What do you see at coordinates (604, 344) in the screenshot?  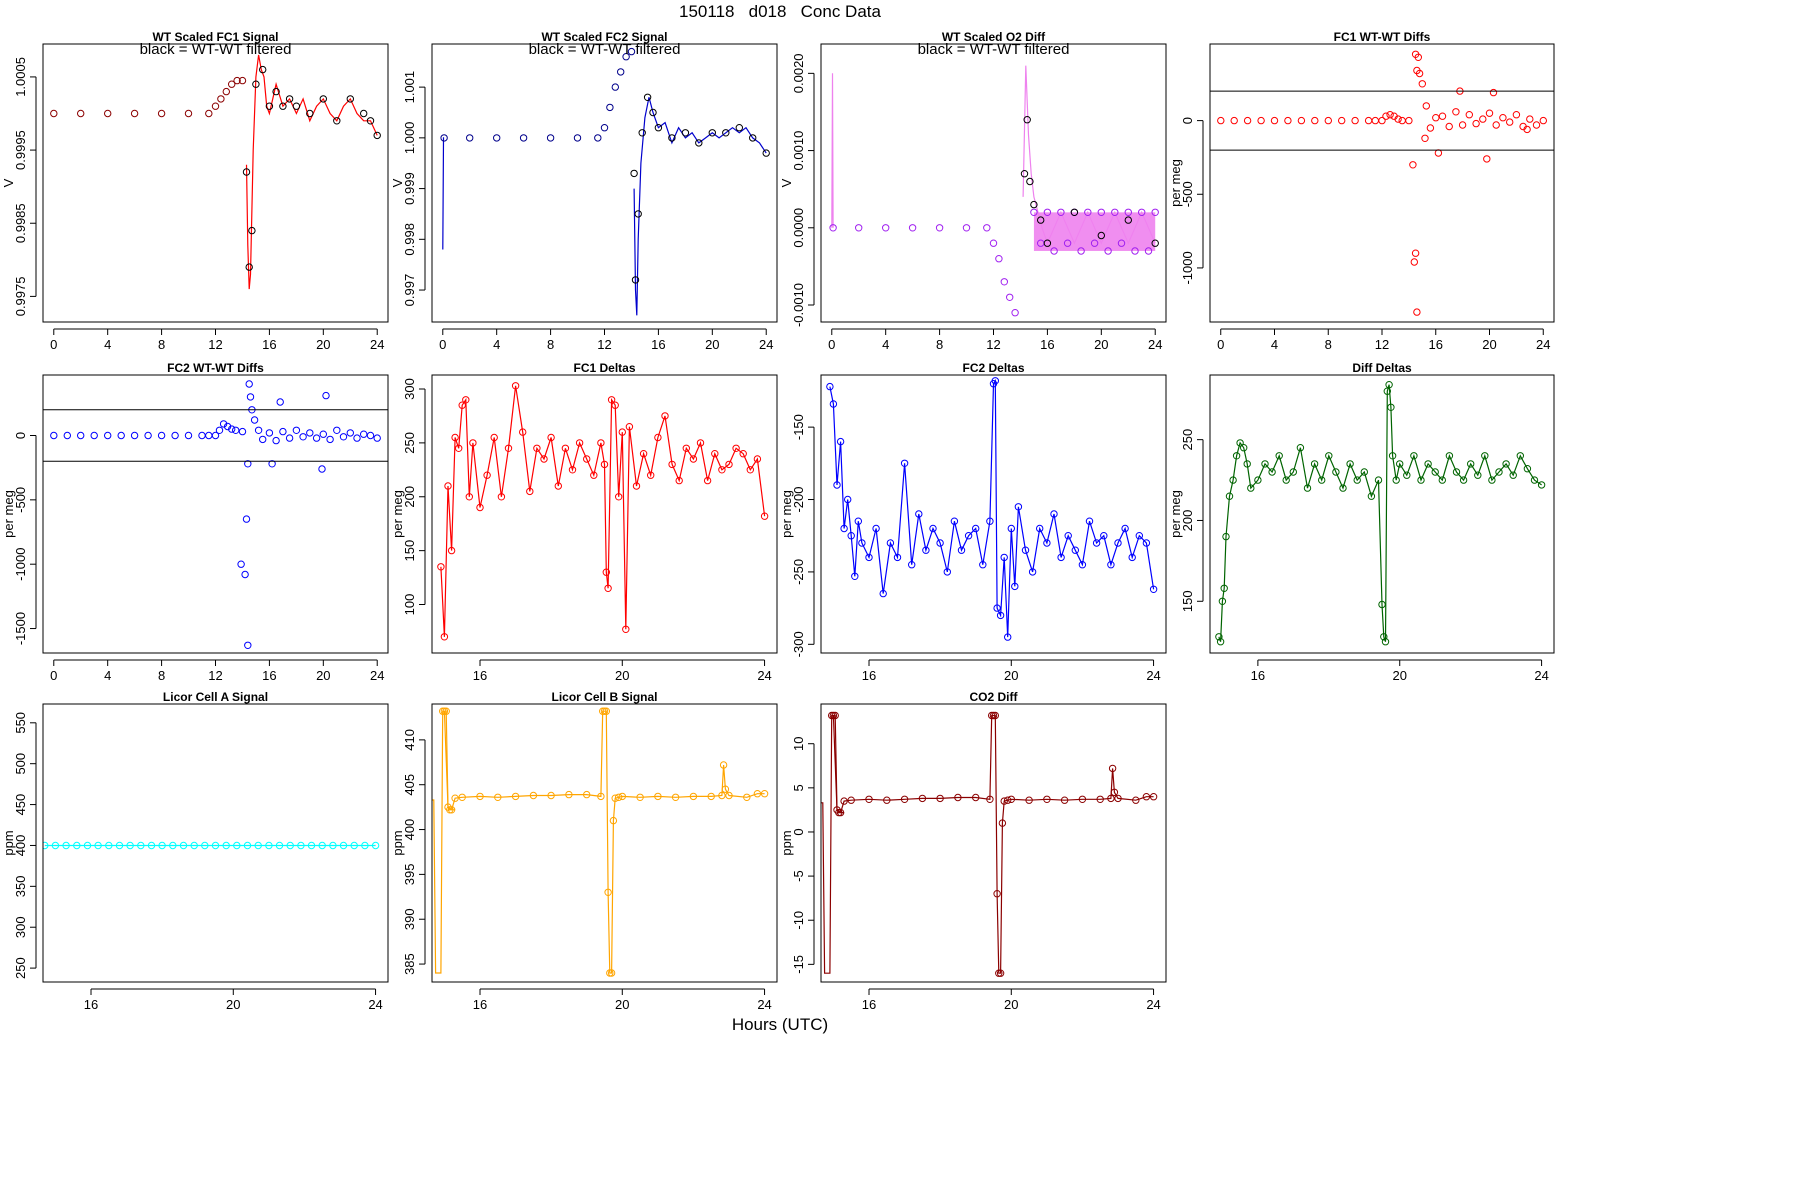 I see `x-tick-label: 12` at bounding box center [604, 344].